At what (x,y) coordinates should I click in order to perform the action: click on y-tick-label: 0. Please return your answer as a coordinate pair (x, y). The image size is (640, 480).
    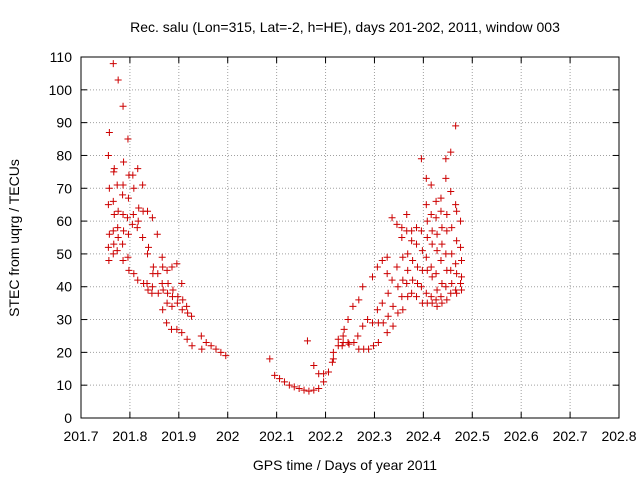
    Looking at the image, I should click on (68, 418).